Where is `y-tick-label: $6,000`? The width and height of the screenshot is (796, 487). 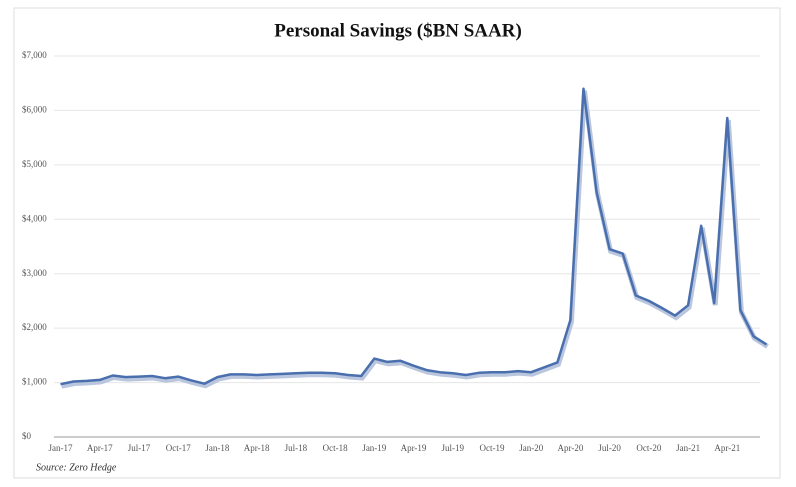 y-tick-label: $6,000 is located at coordinates (34, 109).